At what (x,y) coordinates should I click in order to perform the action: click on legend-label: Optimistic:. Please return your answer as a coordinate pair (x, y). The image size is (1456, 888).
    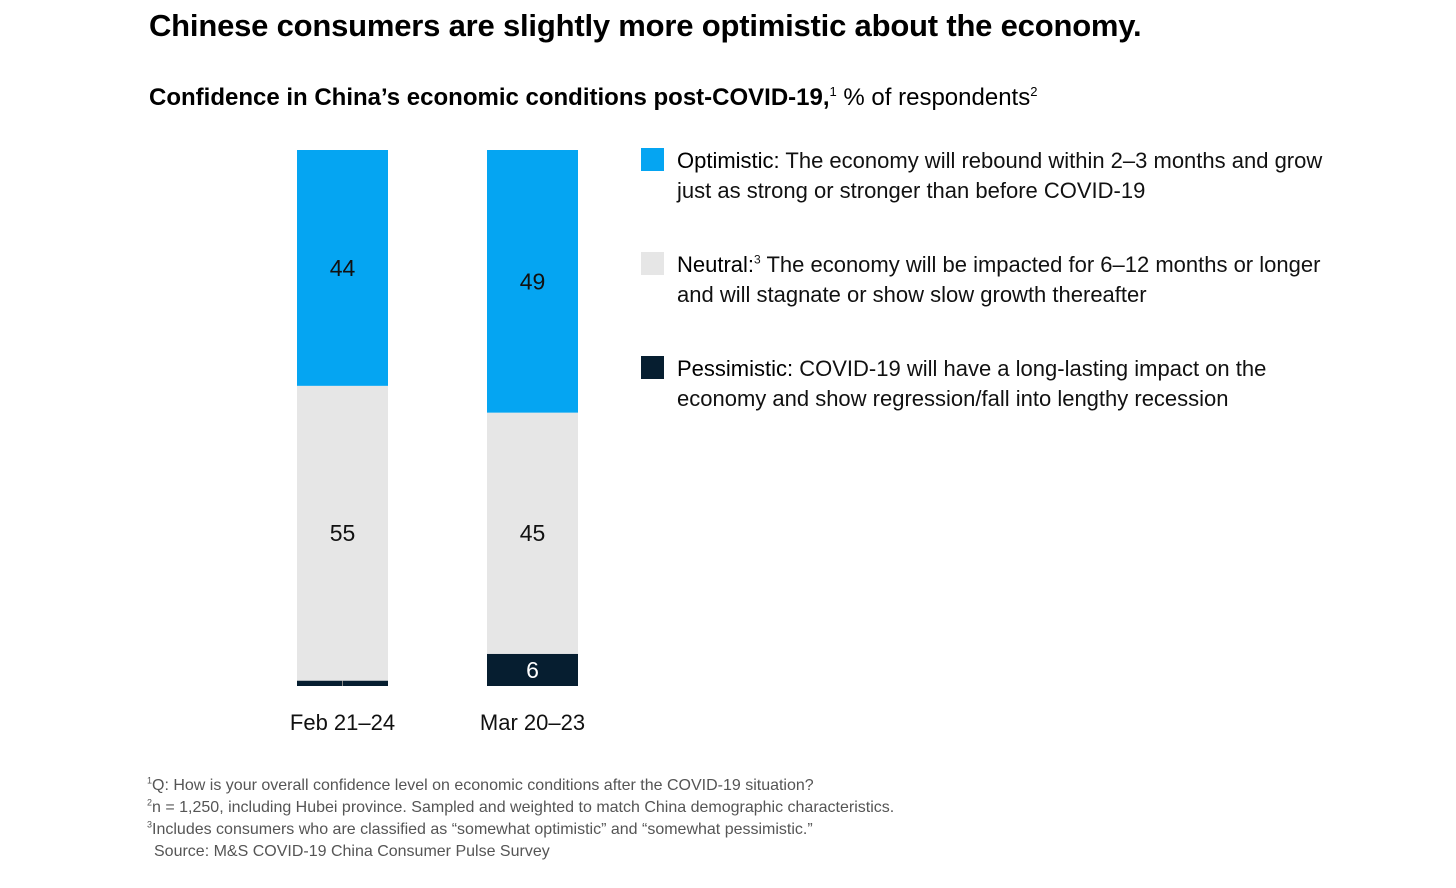
    Looking at the image, I should click on (728, 160).